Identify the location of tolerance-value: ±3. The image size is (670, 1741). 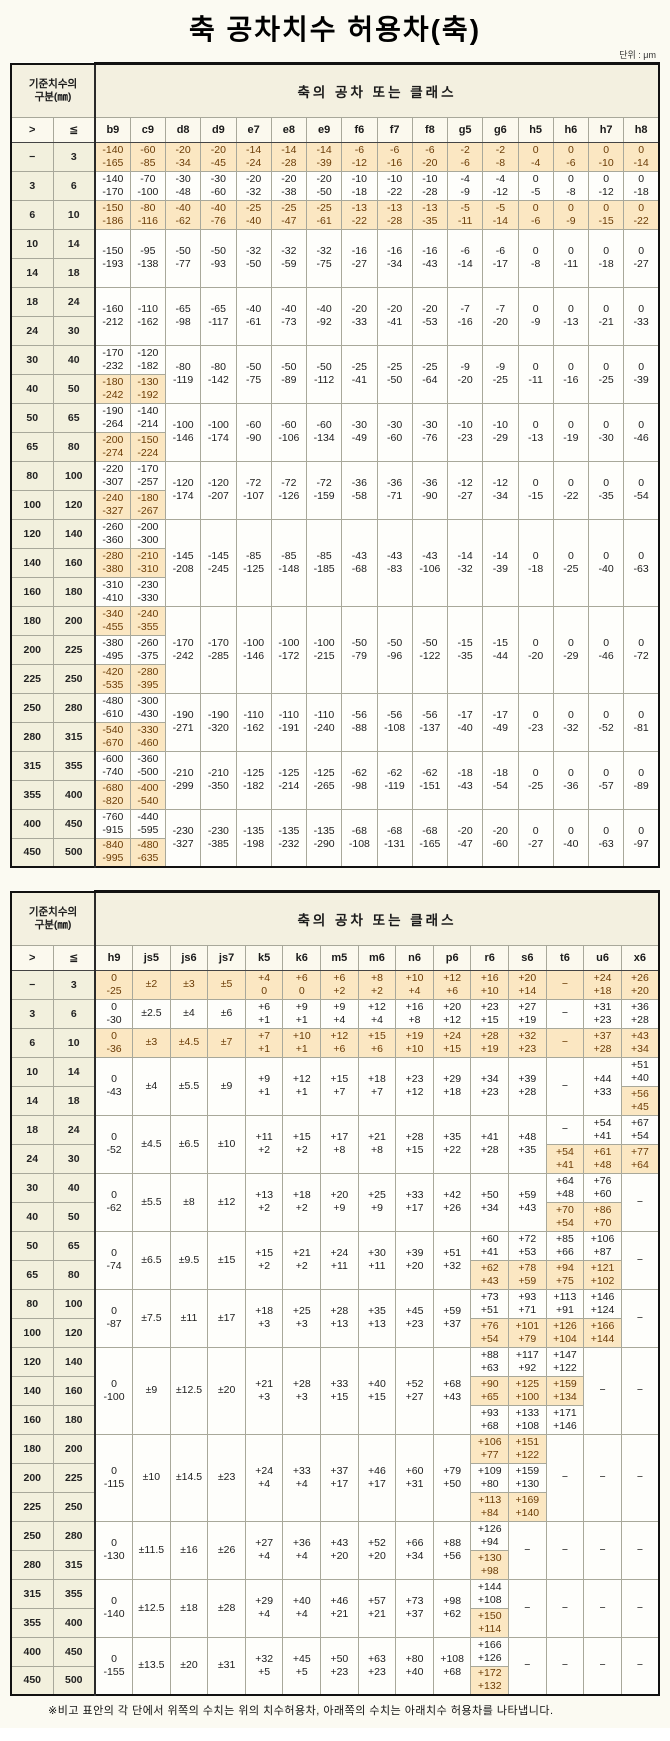
(151, 1042).